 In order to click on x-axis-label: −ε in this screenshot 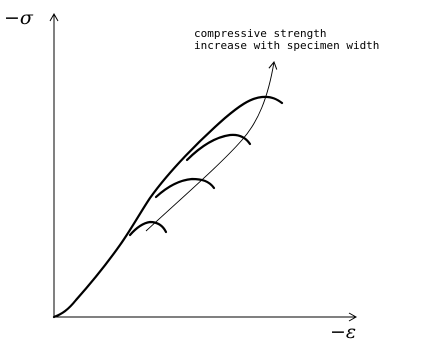, I will do `click(343, 331)`.